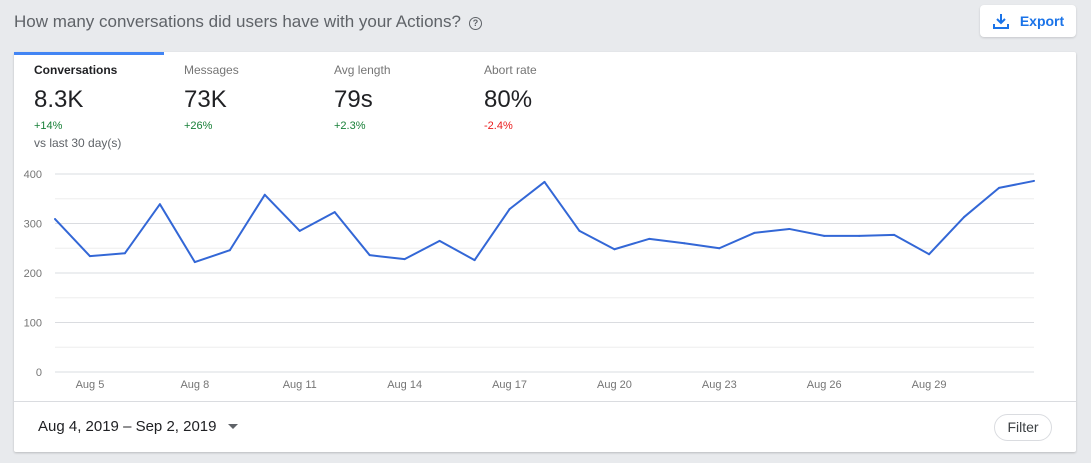 The width and height of the screenshot is (1091, 463). Describe the element at coordinates (76, 70) in the screenshot. I see `tab-label: Conversations` at that location.